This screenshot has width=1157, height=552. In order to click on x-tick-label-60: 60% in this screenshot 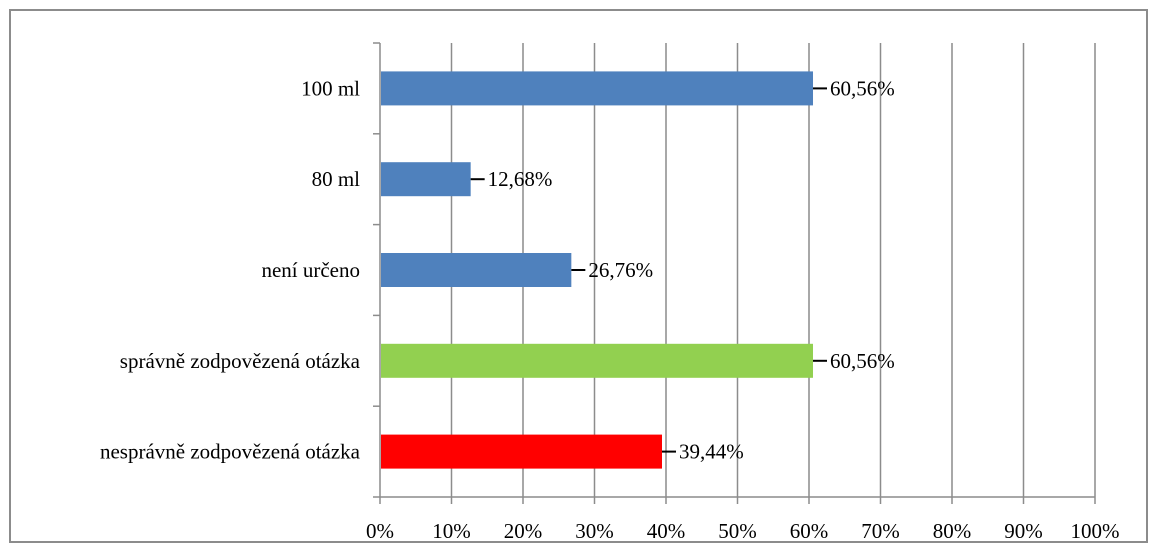, I will do `click(809, 531)`.